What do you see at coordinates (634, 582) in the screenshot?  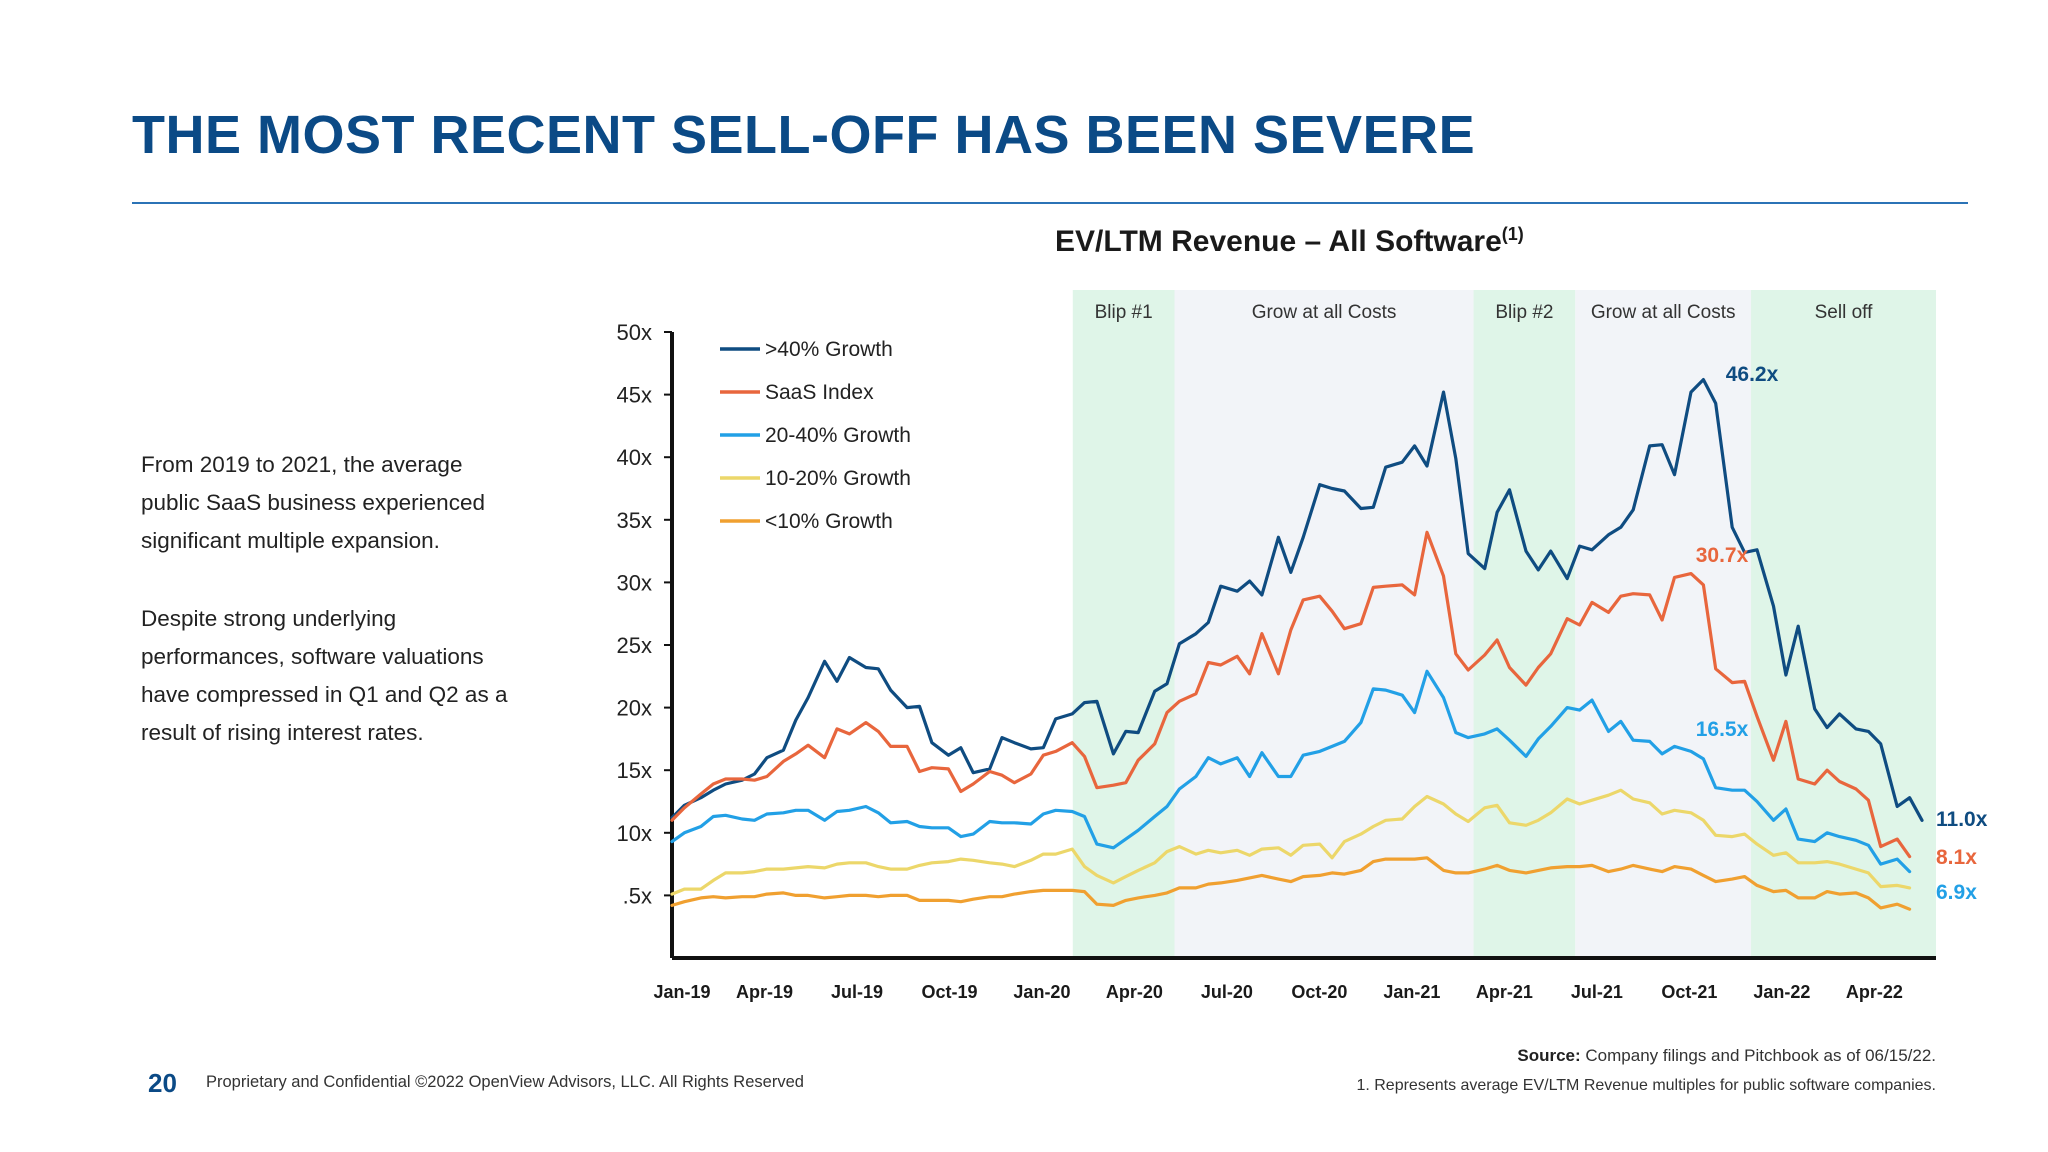 I see `y-tick-label: 30x` at bounding box center [634, 582].